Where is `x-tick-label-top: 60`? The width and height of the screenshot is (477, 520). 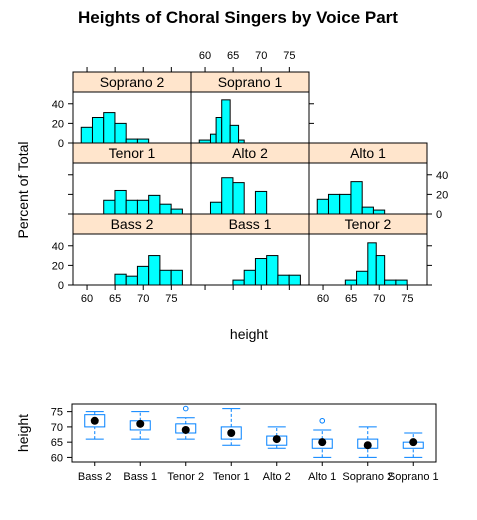
x-tick-label-top: 60 is located at coordinates (205, 56).